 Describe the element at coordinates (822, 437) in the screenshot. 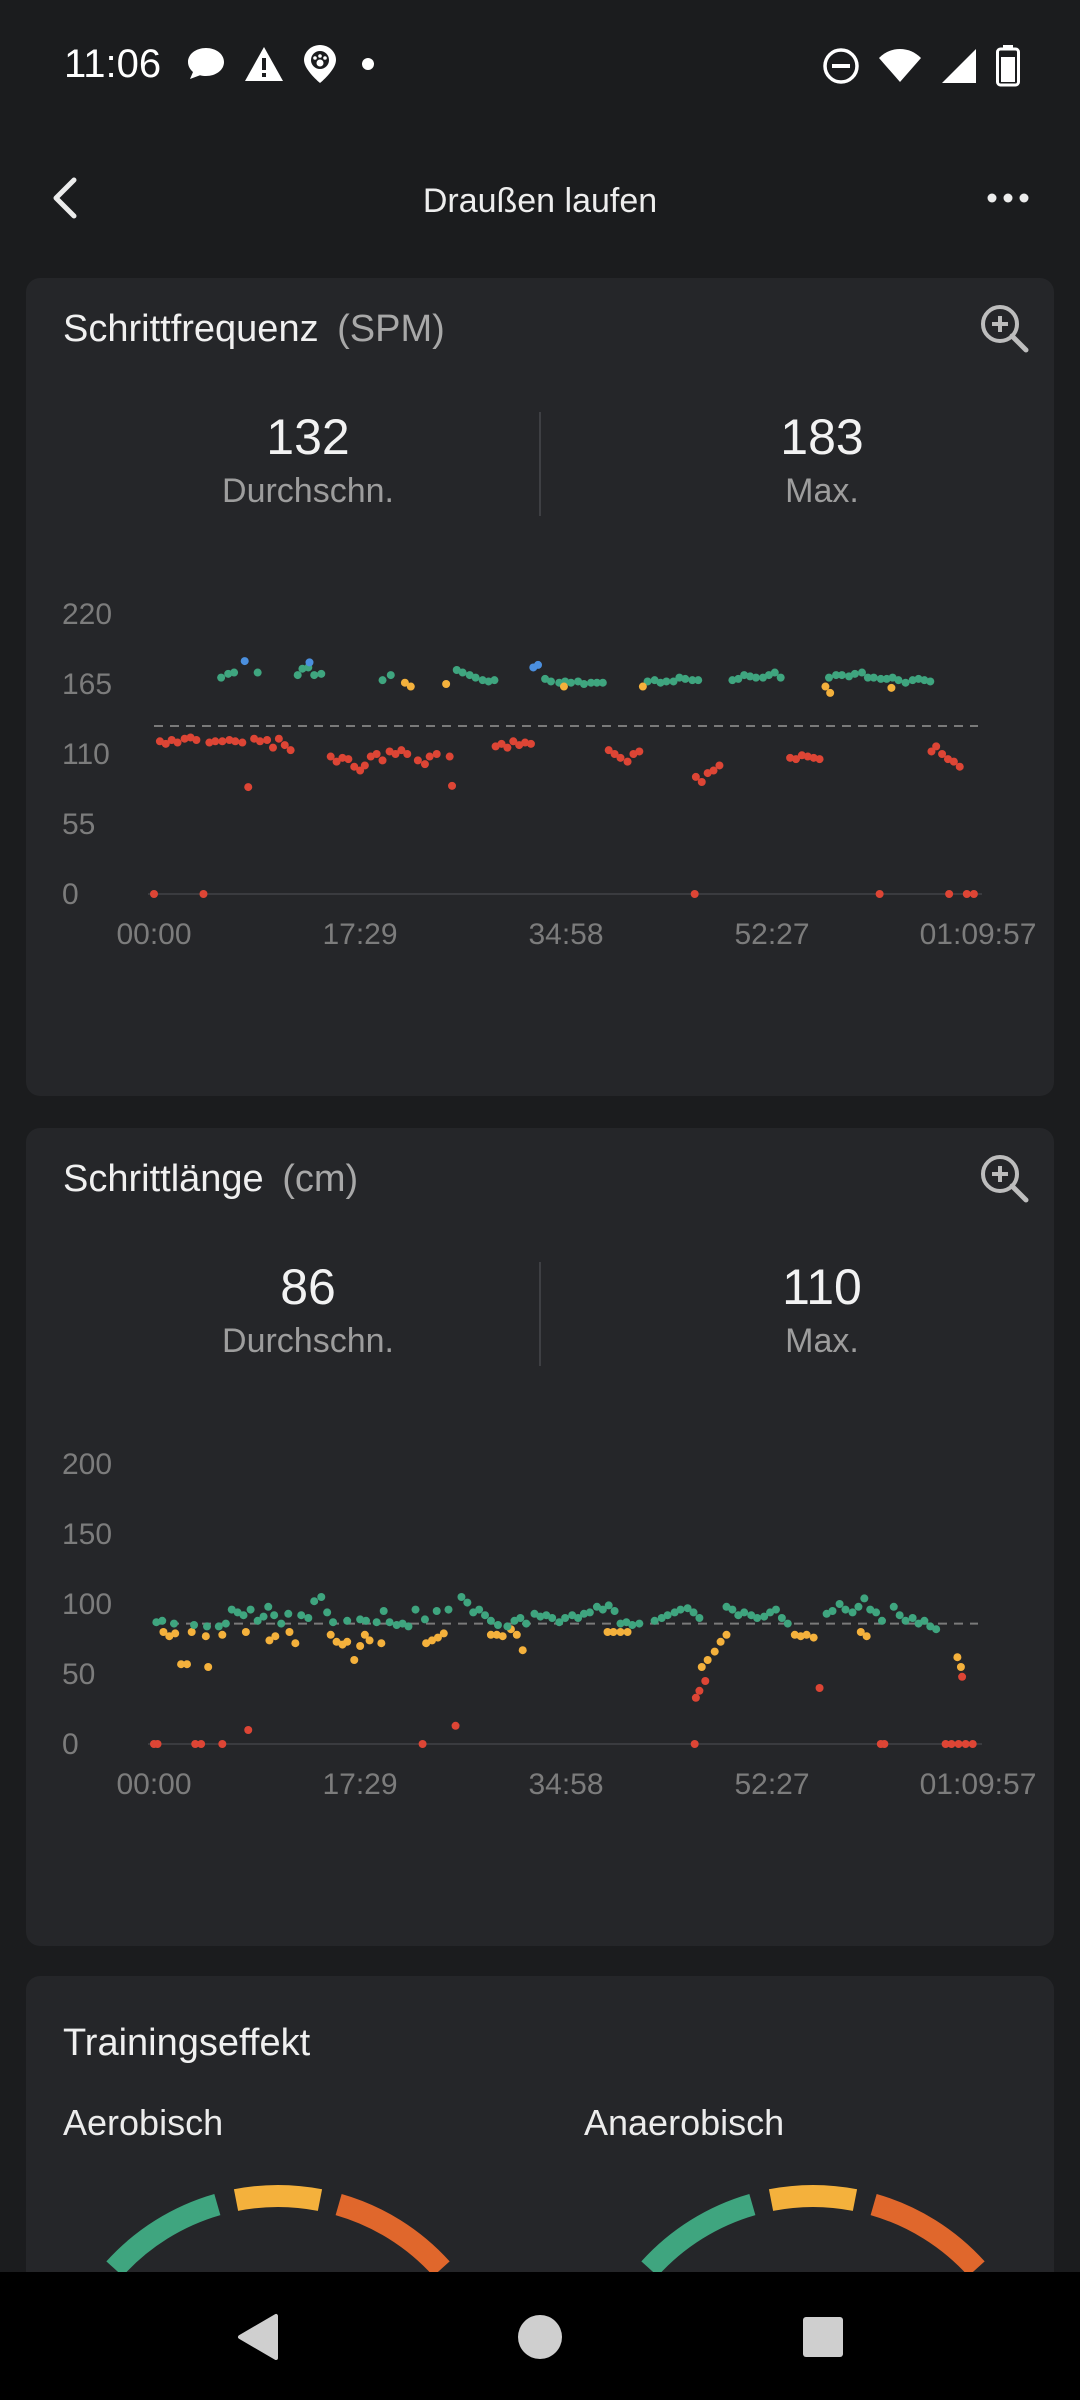

I see `cadence-max-value: 183` at that location.